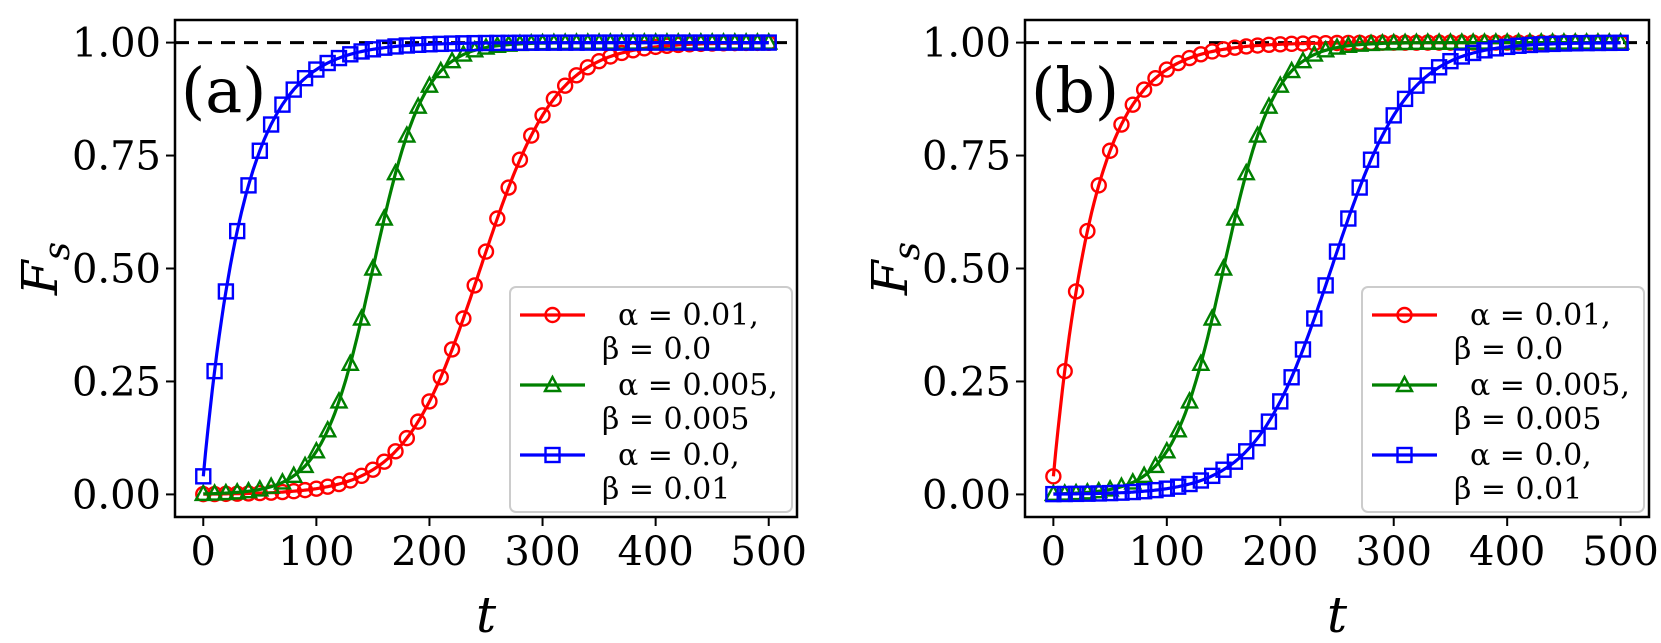  Describe the element at coordinates (116, 157) in the screenshot. I see `y-tick-label: 0.75` at that location.